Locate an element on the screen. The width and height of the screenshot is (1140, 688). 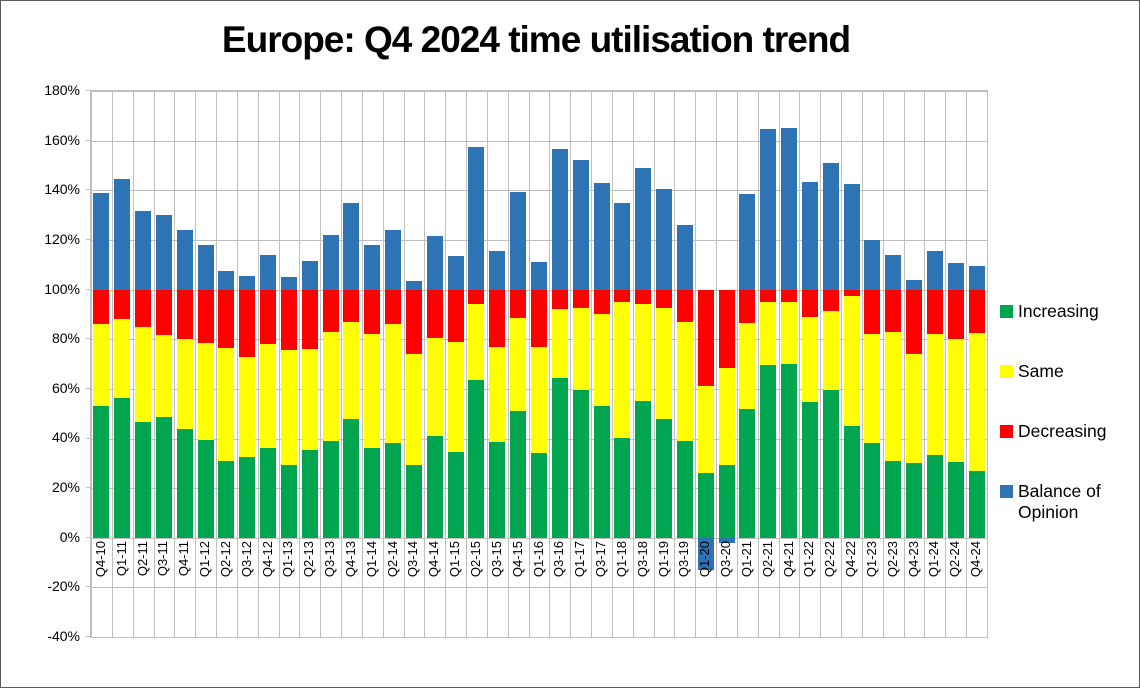
y-tick-label: 160% is located at coordinates (62, 139).